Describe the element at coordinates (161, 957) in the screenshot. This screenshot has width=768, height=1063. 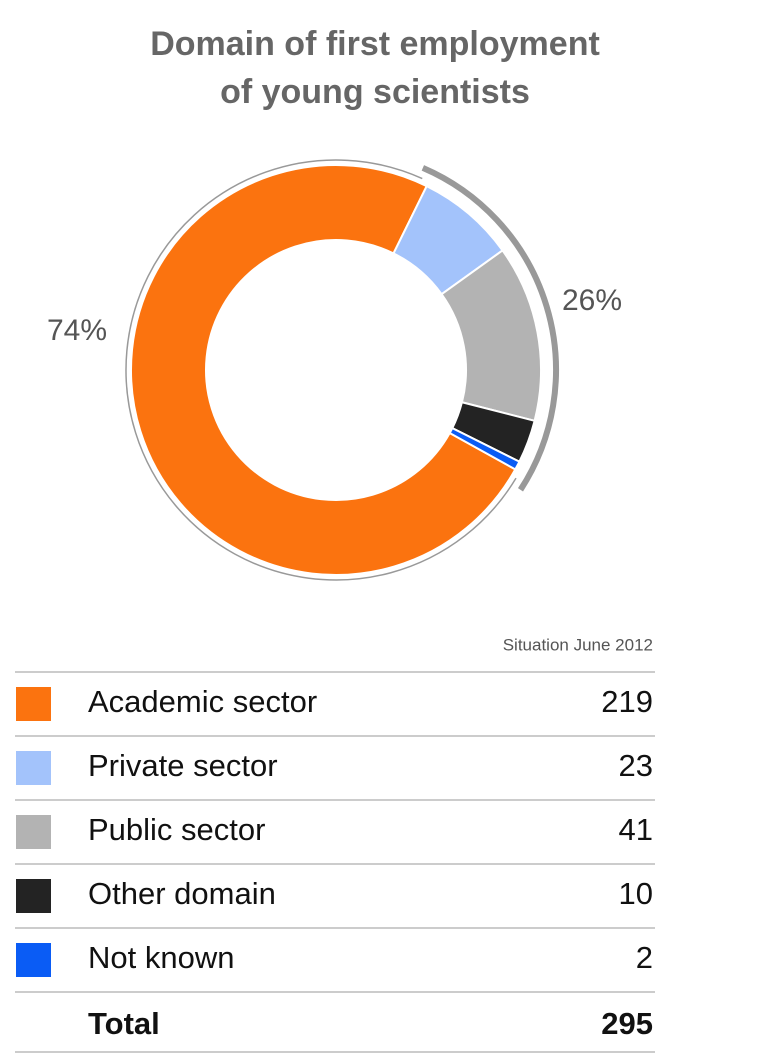
I see `legend-label: Not known` at that location.